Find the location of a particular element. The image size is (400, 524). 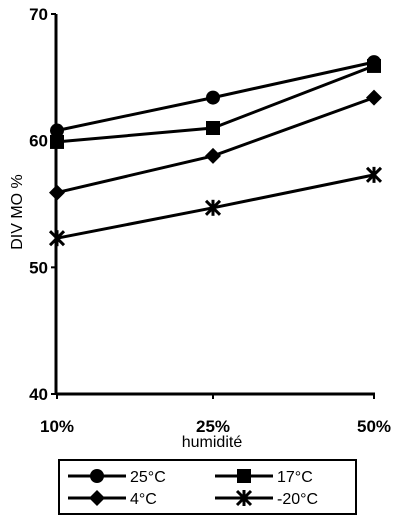

legend: 25°C 17°C 4°C -20°C is located at coordinates (207, 487).